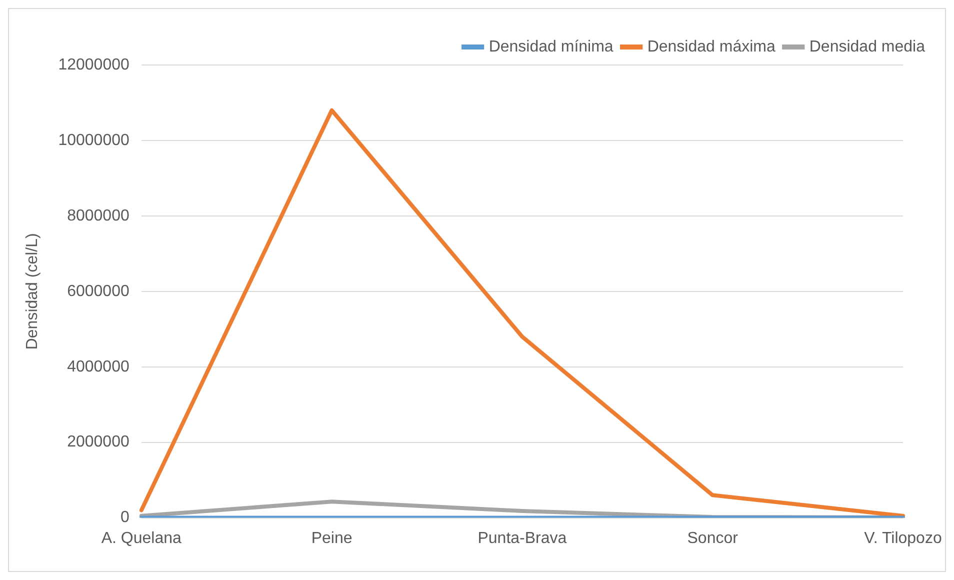 The height and width of the screenshot is (580, 954). Describe the element at coordinates (331, 538) in the screenshot. I see `x-tick-label: Peine` at that location.